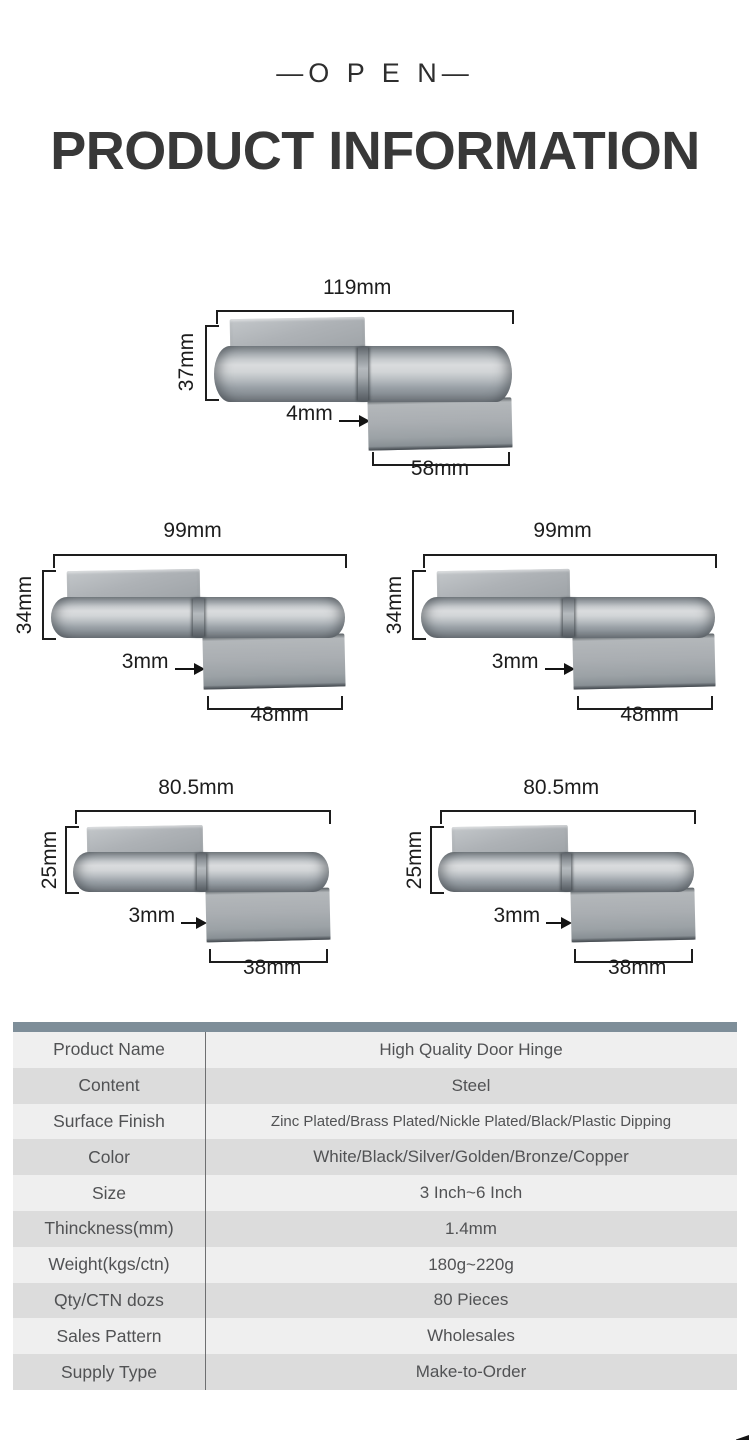 This screenshot has width=750, height=1442. I want to click on spec-row-value: Wholesales, so click(471, 1336).